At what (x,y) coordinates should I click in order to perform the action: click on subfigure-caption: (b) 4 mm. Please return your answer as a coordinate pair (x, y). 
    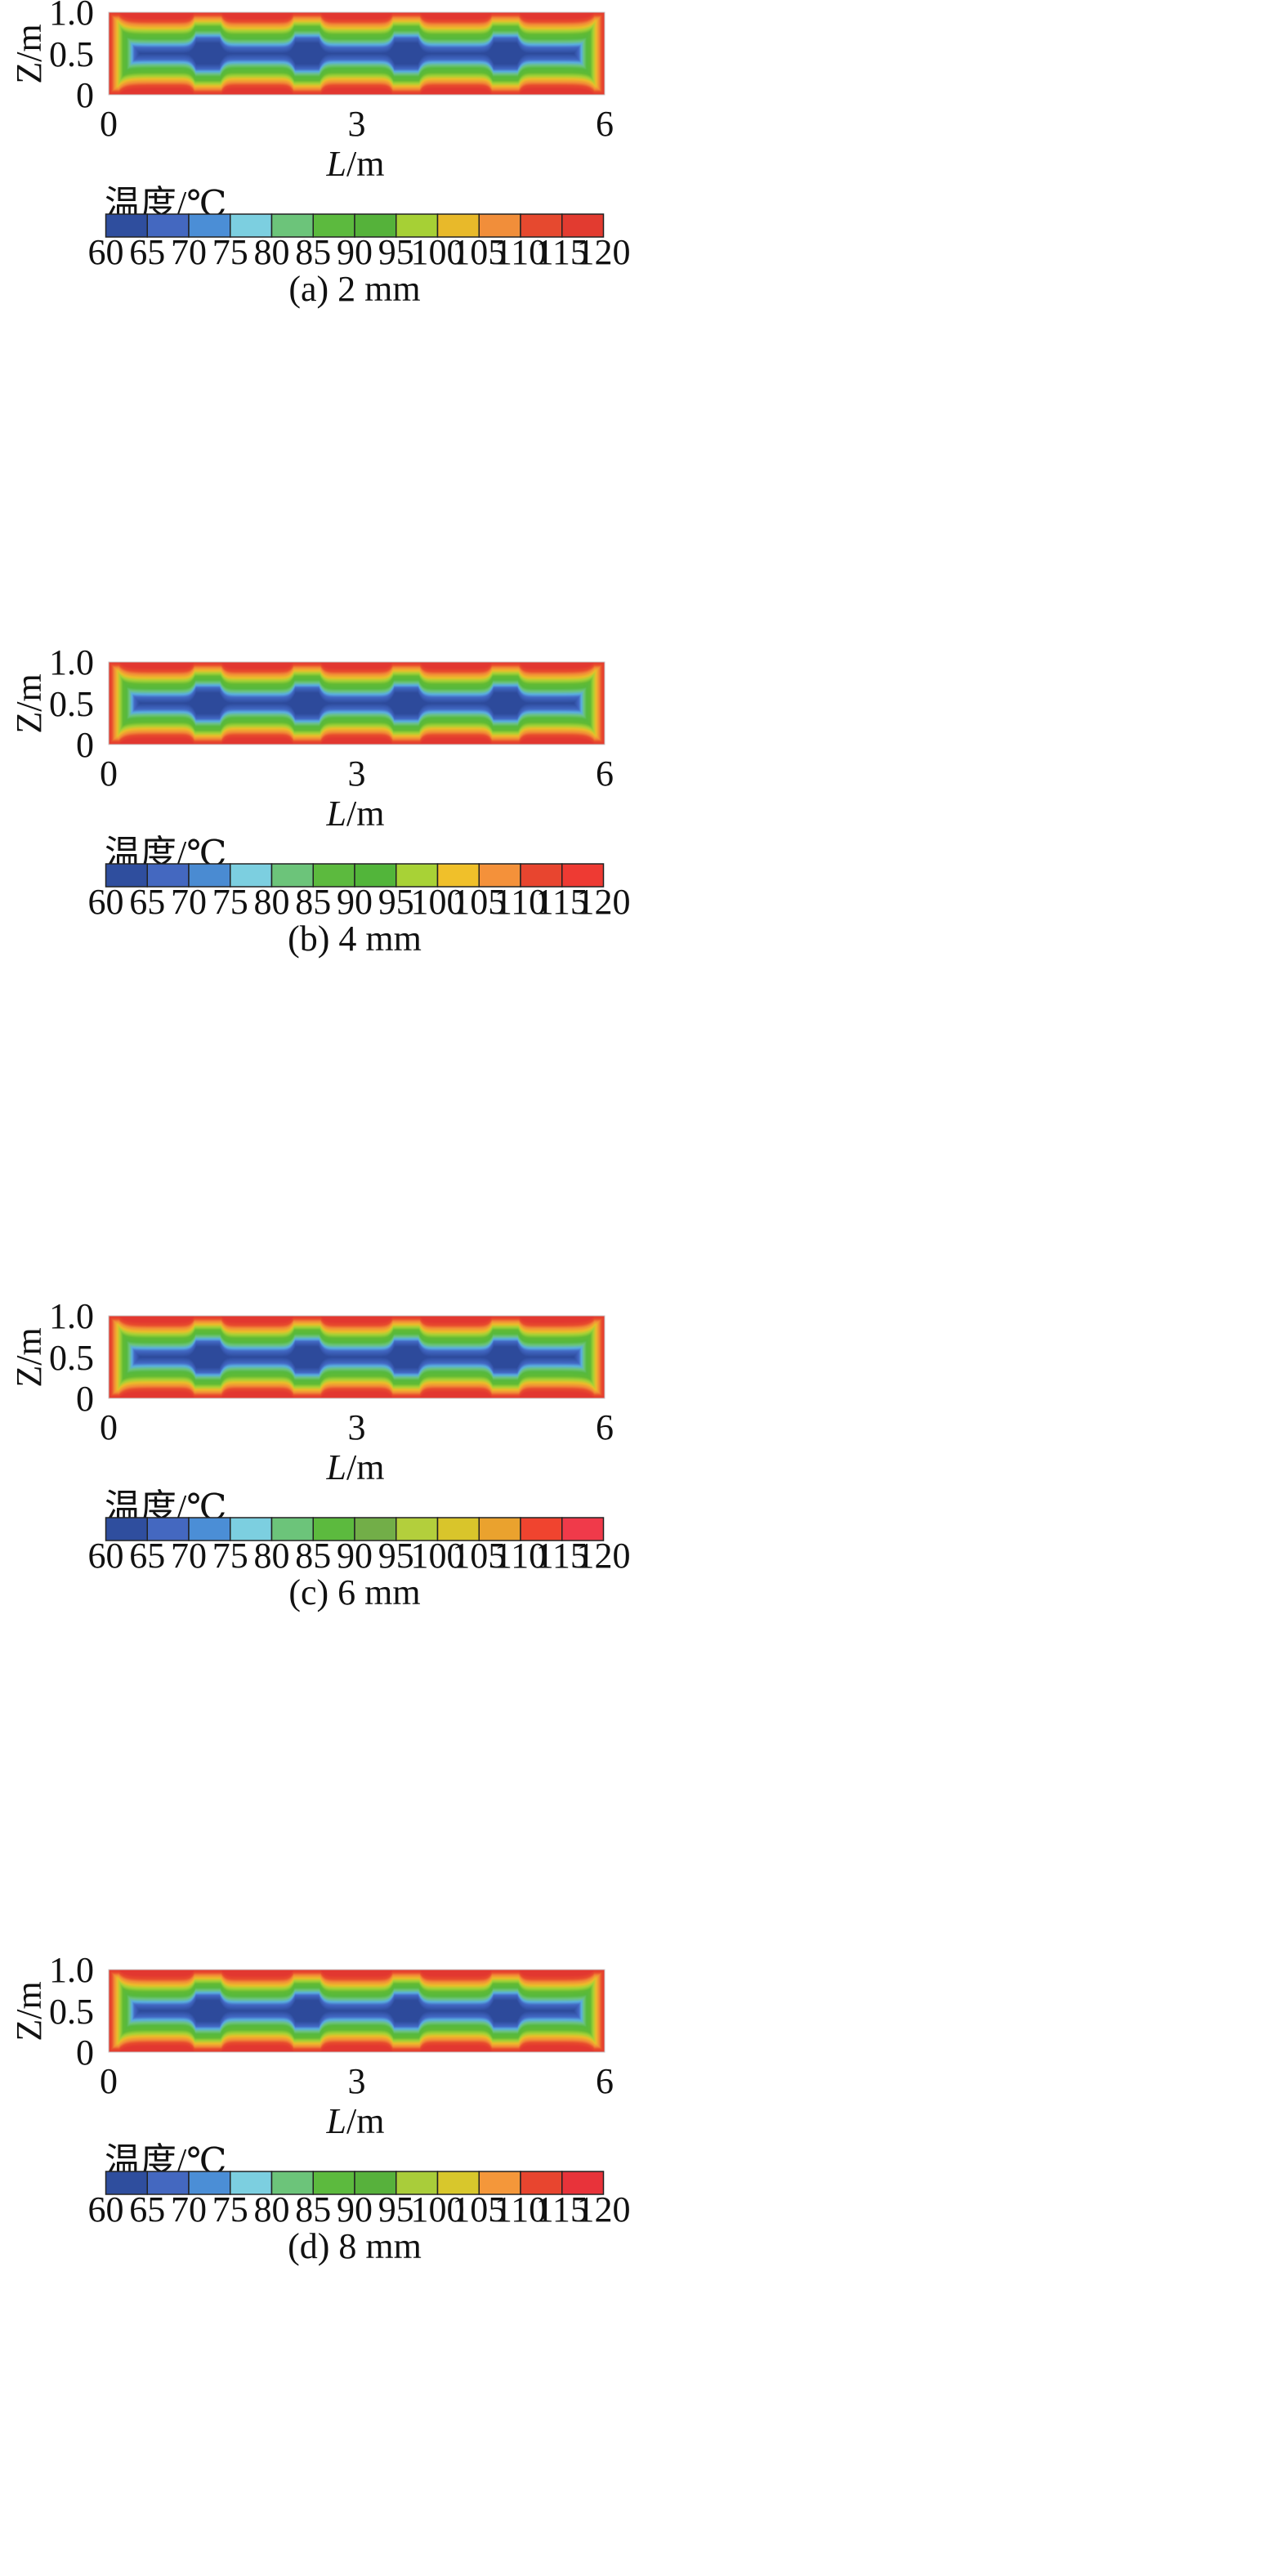
    Looking at the image, I should click on (355, 939).